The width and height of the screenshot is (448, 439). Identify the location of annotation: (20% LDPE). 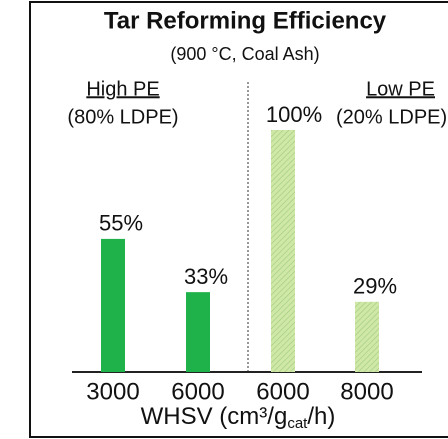
(391, 117).